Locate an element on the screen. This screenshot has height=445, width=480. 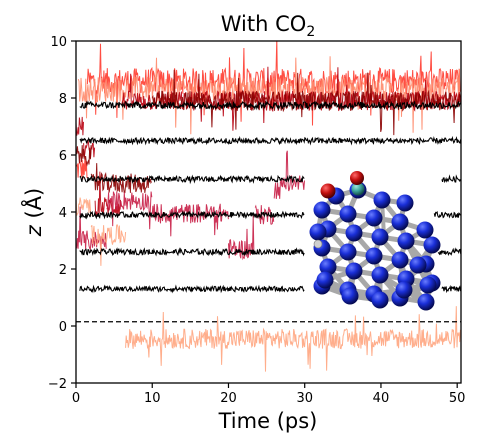
y-axis-label: z (Å) is located at coordinates (33, 212).